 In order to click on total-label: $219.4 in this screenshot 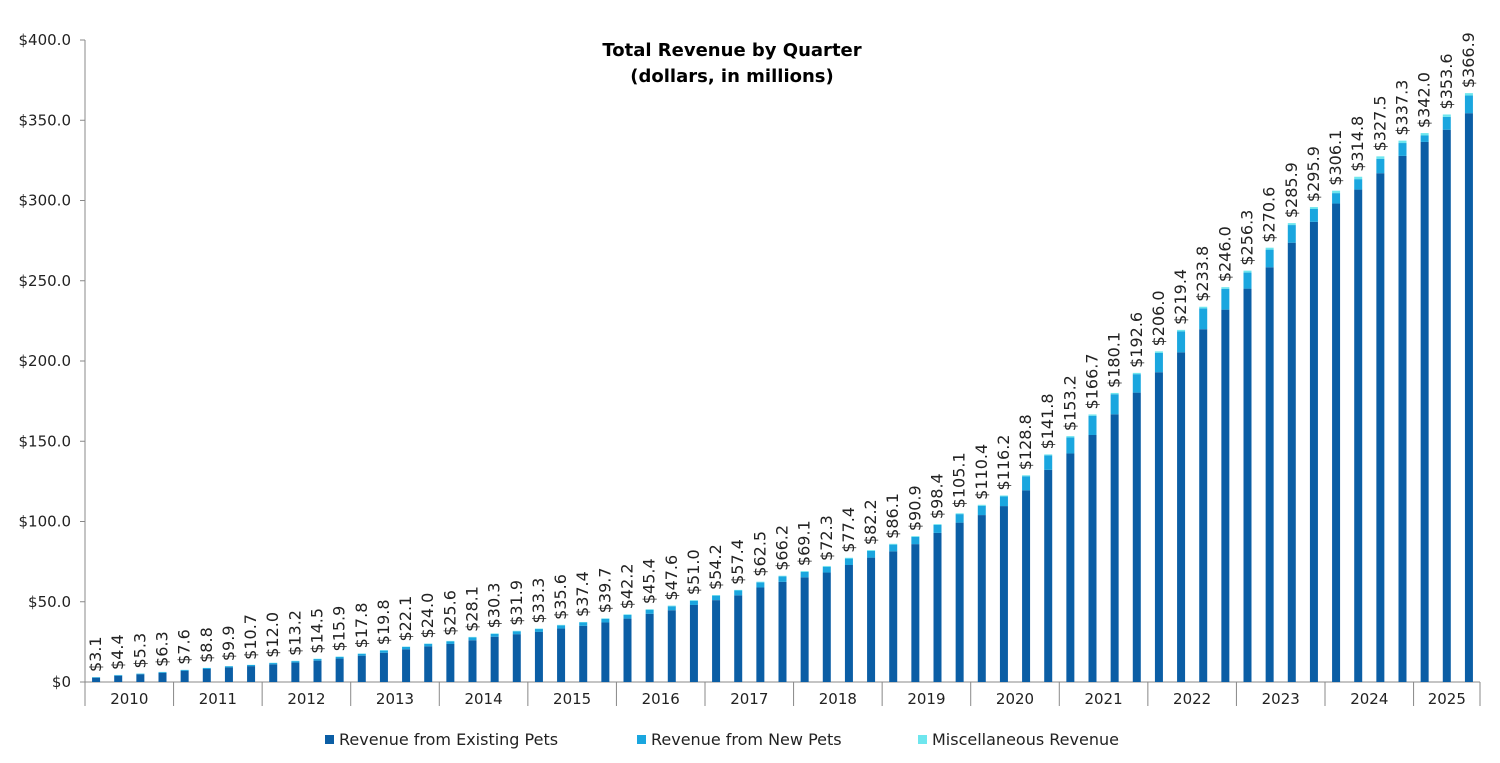, I will do `click(1180, 297)`.